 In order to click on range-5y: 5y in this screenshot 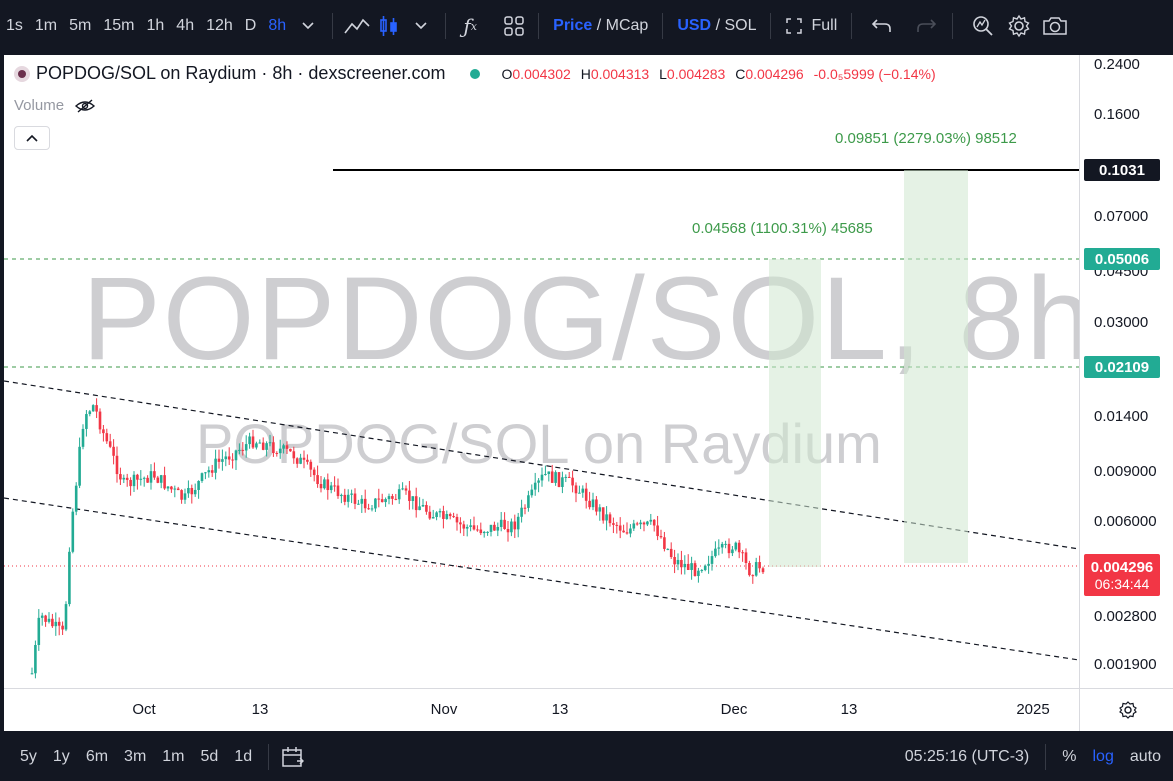, I will do `click(28, 756)`.